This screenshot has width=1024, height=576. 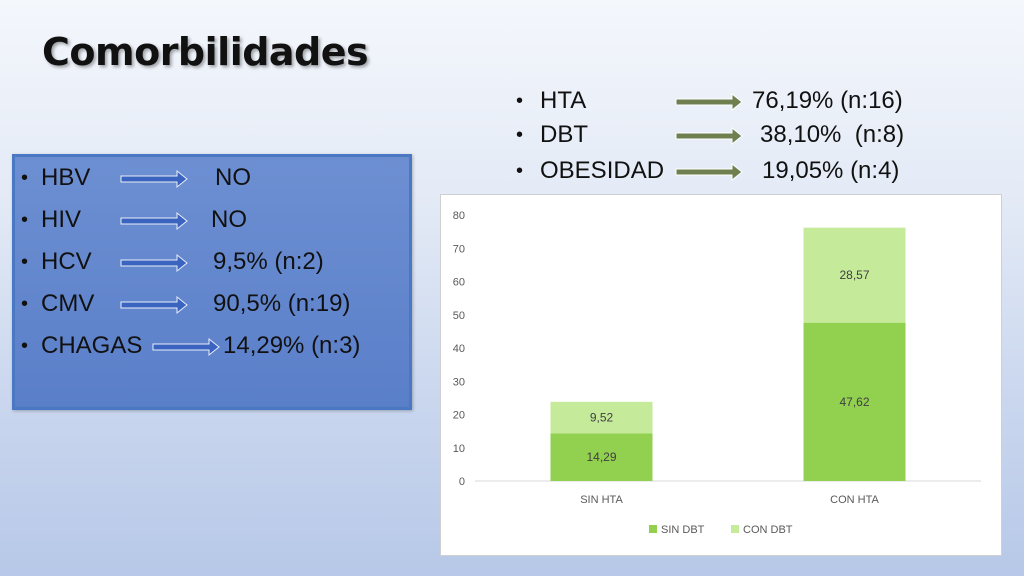 What do you see at coordinates (92, 345) in the screenshot?
I see `item-label: CHAGAS` at bounding box center [92, 345].